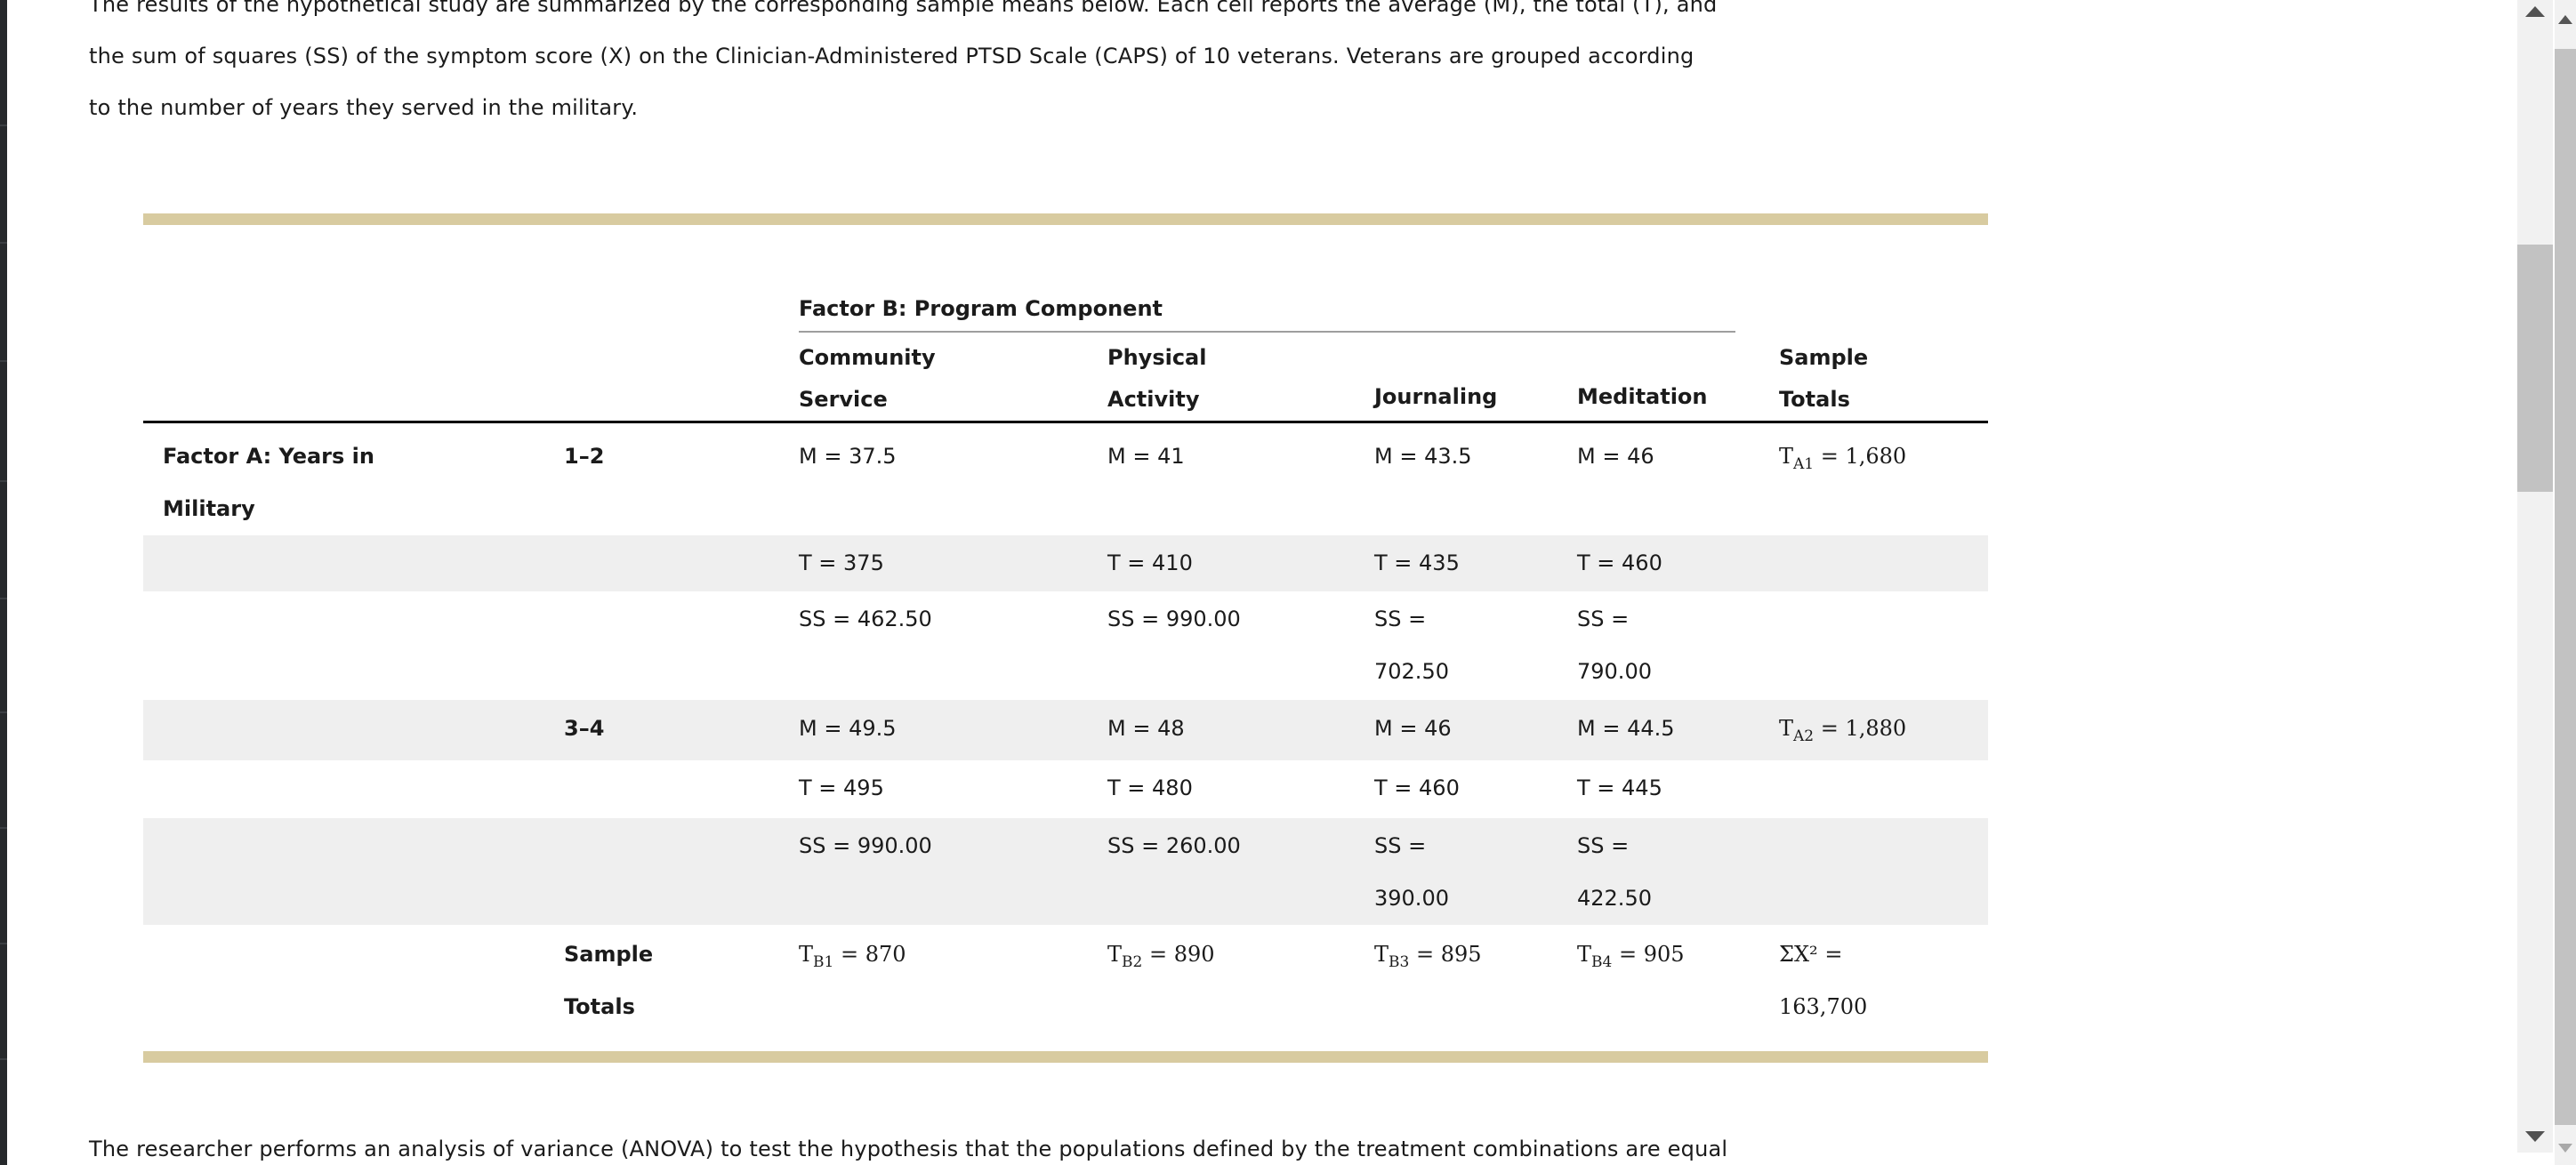 The image size is (2576, 1165). Describe the element at coordinates (609, 980) in the screenshot. I see `row-label-sample-totals: Sample Totals` at that location.